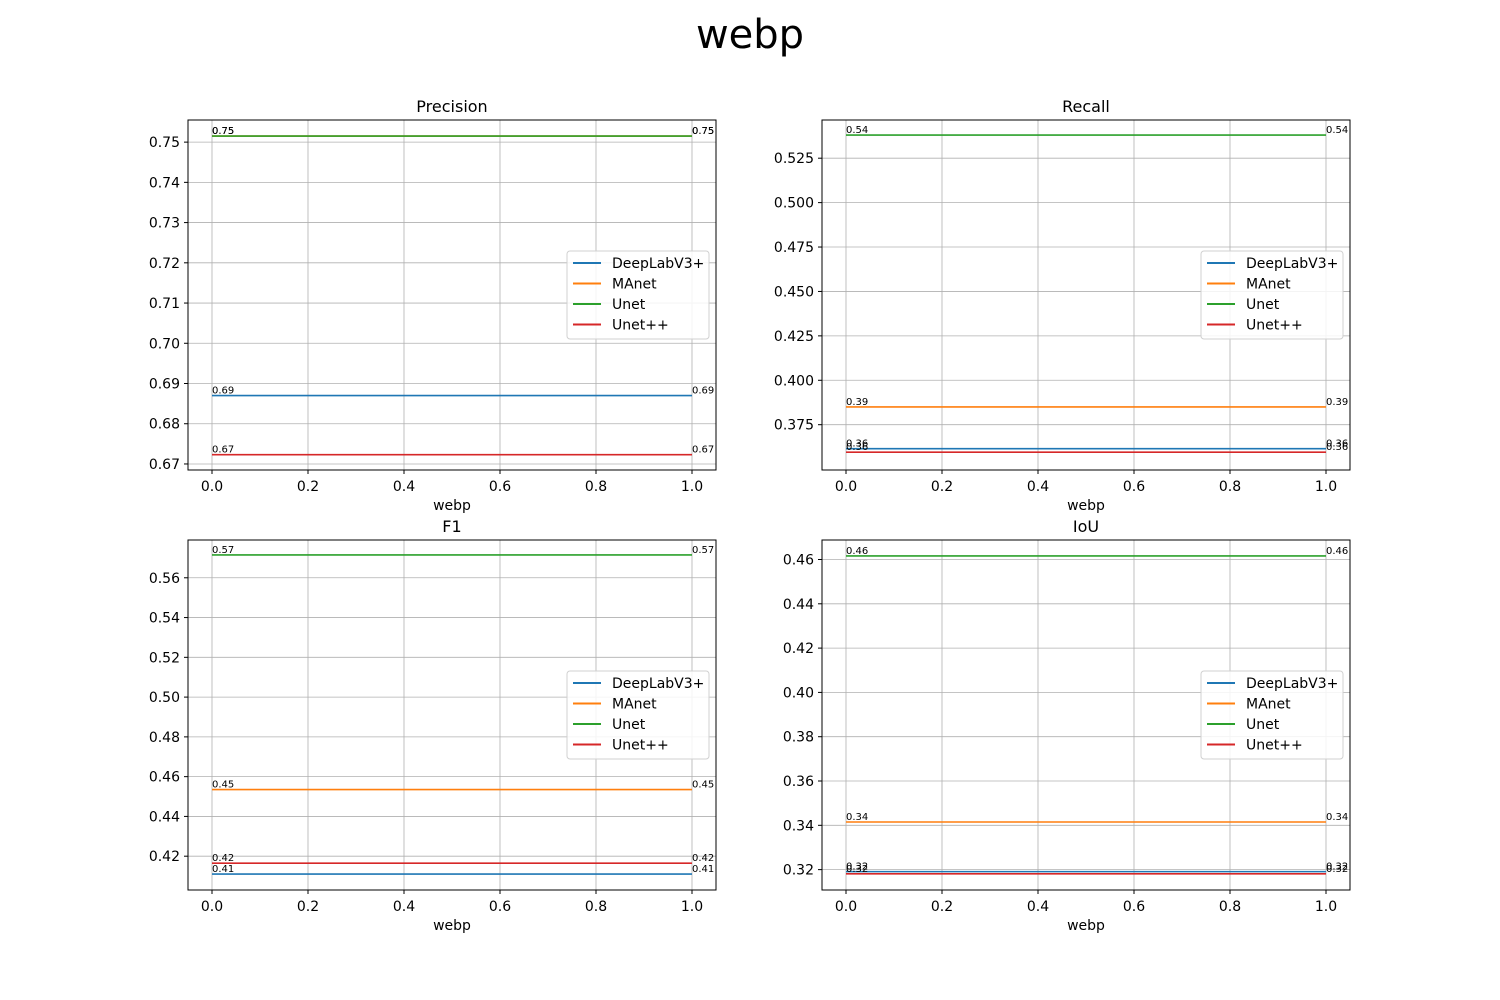 This screenshot has height=1000, width=1500. What do you see at coordinates (794, 381) in the screenshot?
I see `y-tick-label: 0.400` at bounding box center [794, 381].